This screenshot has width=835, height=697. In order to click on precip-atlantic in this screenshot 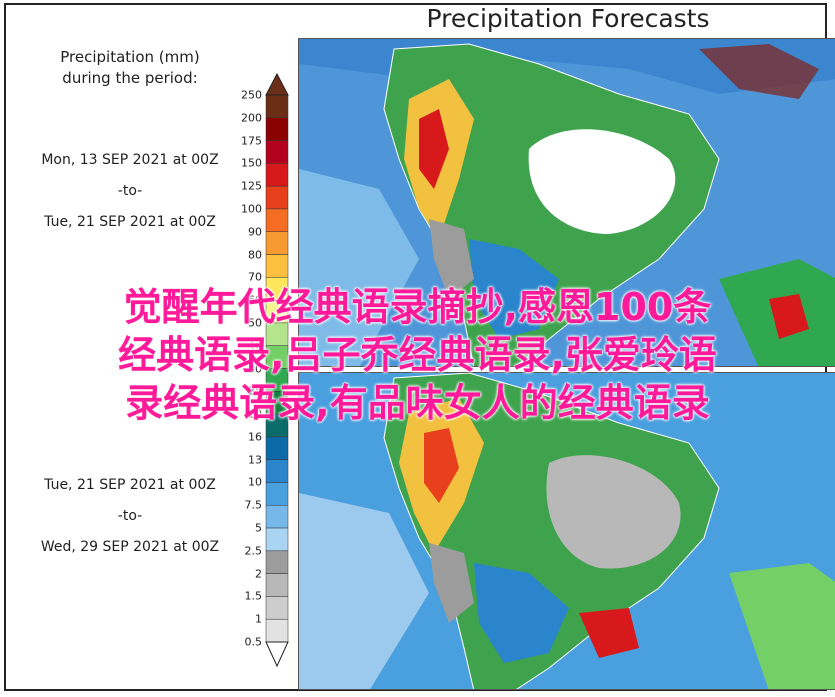, I will do `click(782, 626)`.